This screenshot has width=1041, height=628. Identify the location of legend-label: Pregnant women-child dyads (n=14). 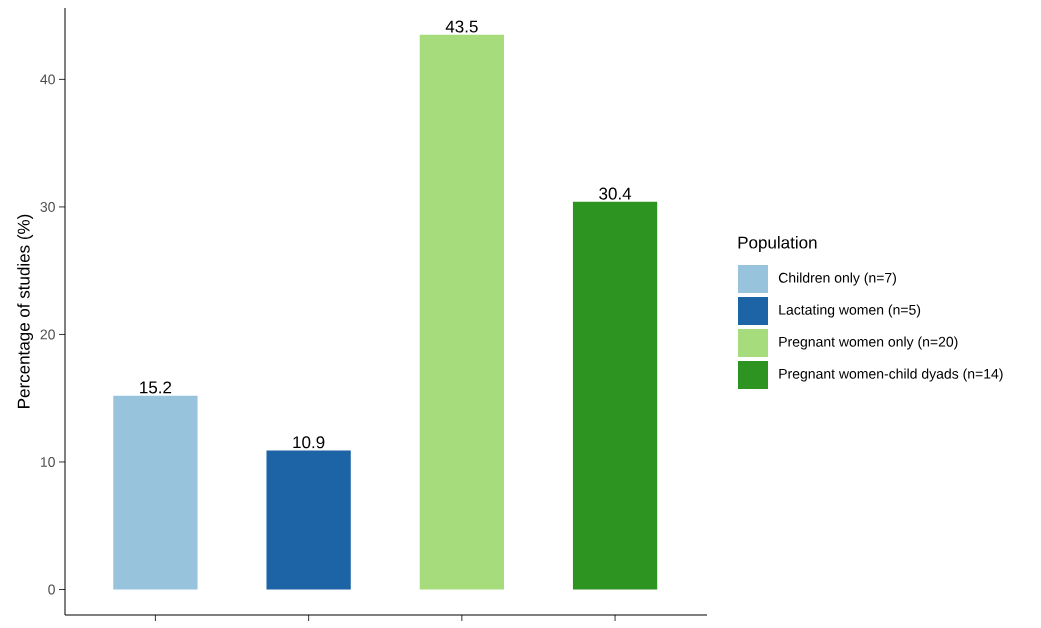
(891, 375).